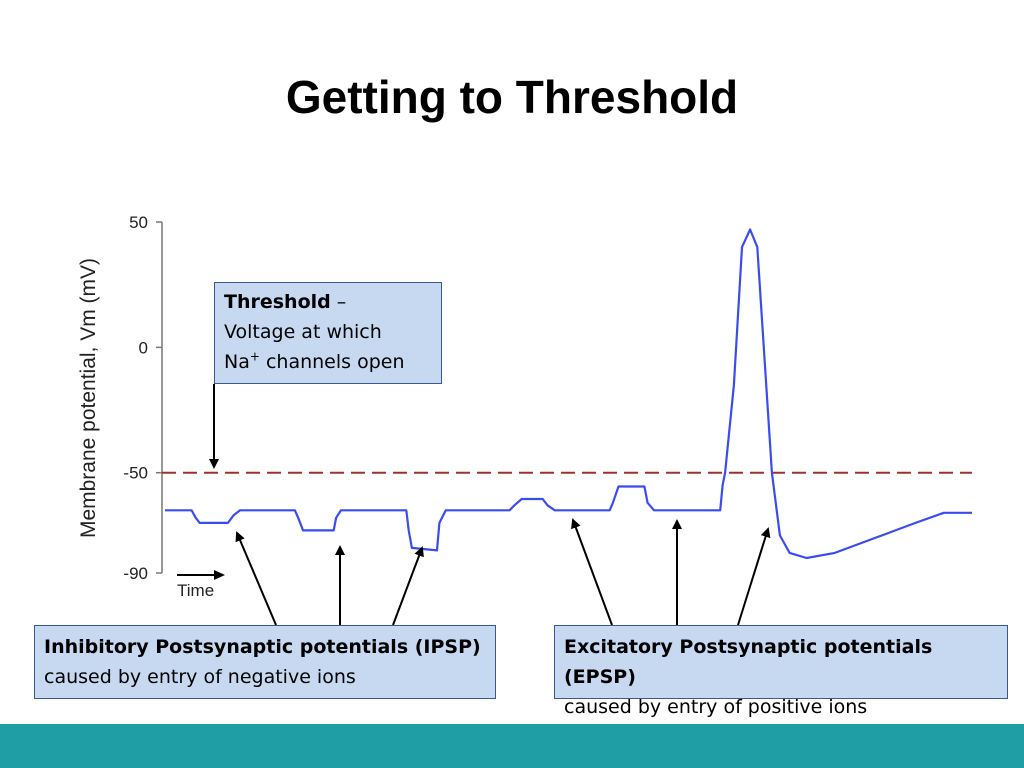 This screenshot has width=1024, height=768. Describe the element at coordinates (512, 746) in the screenshot. I see `bottom-bar` at that location.